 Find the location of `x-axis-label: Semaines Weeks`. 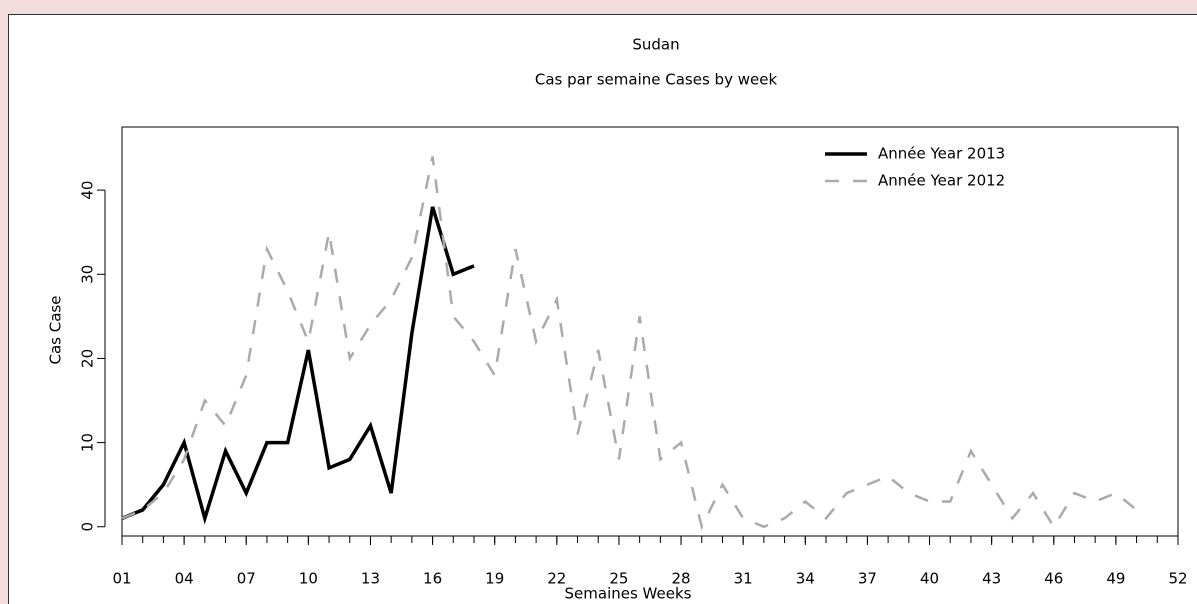

x-axis-label: Semaines Weeks is located at coordinates (628, 594).